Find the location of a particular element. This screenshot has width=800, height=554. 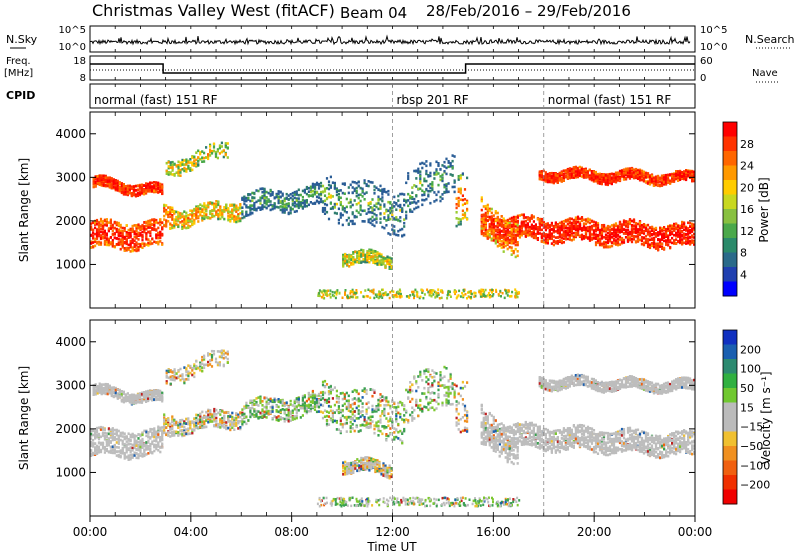

station-title: Christmas Valley West (fitACF) is located at coordinates (213, 10).